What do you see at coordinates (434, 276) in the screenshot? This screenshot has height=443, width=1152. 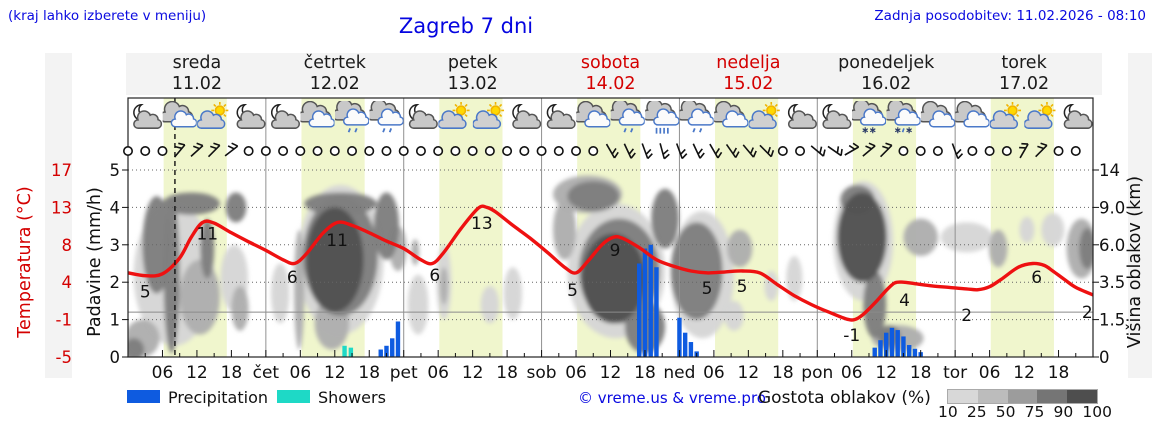 I see `temperature-value-label: 6` at bounding box center [434, 276].